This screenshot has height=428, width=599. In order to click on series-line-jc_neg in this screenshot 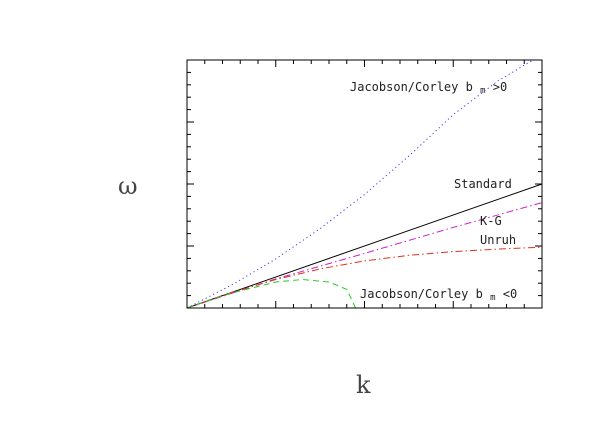, I will do `click(271, 294)`.